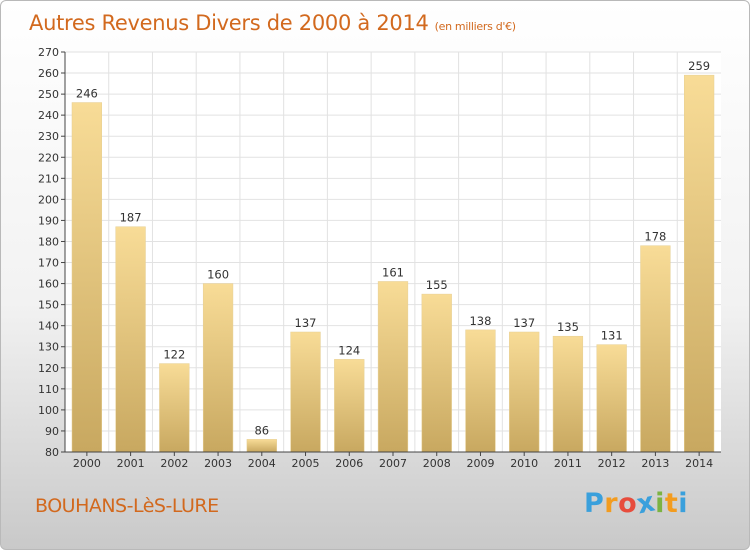 The image size is (750, 550). What do you see at coordinates (262, 463) in the screenshot?
I see `x-tick-label-2004: 2004` at bounding box center [262, 463].